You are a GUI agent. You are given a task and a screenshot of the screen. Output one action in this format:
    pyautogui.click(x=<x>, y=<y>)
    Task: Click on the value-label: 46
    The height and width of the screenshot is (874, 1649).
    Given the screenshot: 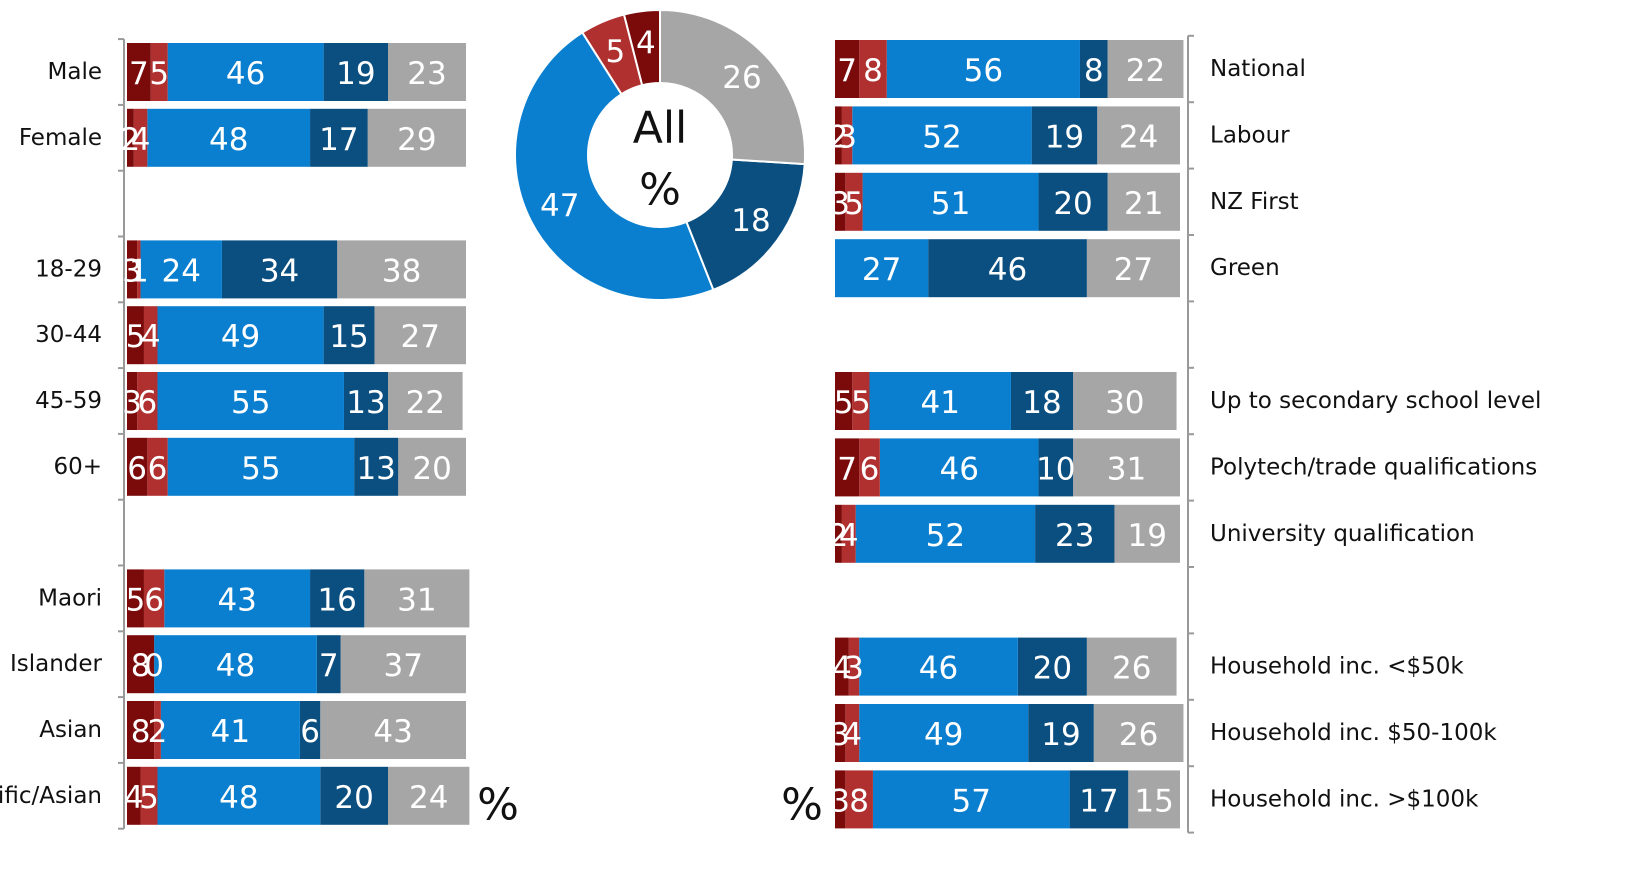 What is the action you would take?
    pyautogui.click(x=245, y=74)
    